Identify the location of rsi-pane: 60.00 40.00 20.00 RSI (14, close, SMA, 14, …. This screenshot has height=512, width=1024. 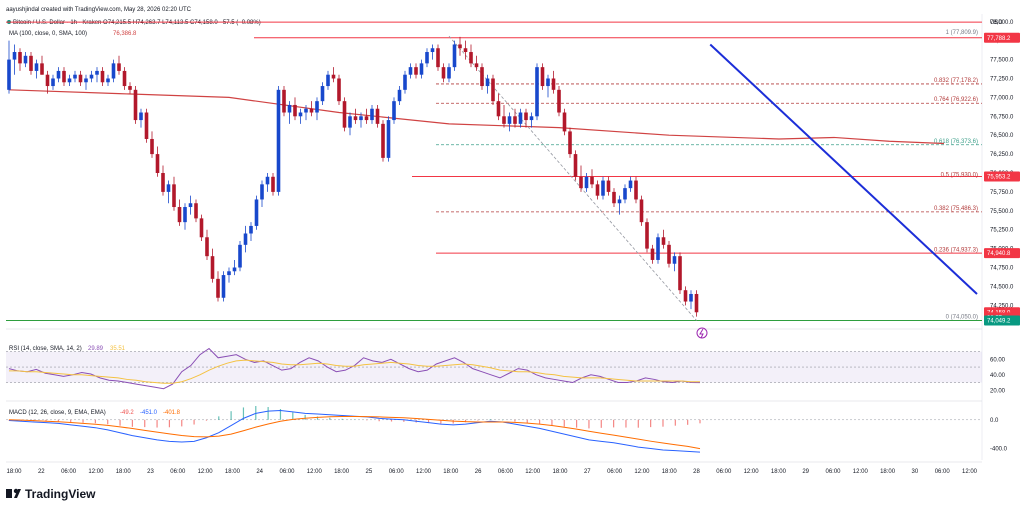
(506, 374).